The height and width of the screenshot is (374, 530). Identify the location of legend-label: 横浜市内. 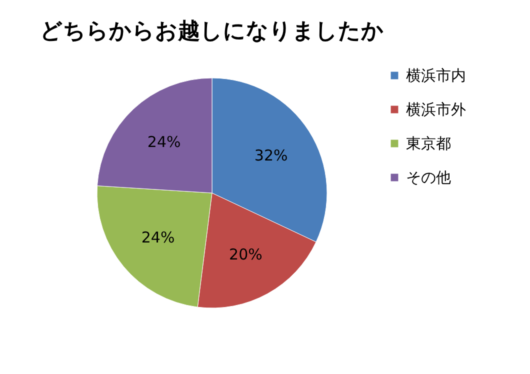
(436, 75).